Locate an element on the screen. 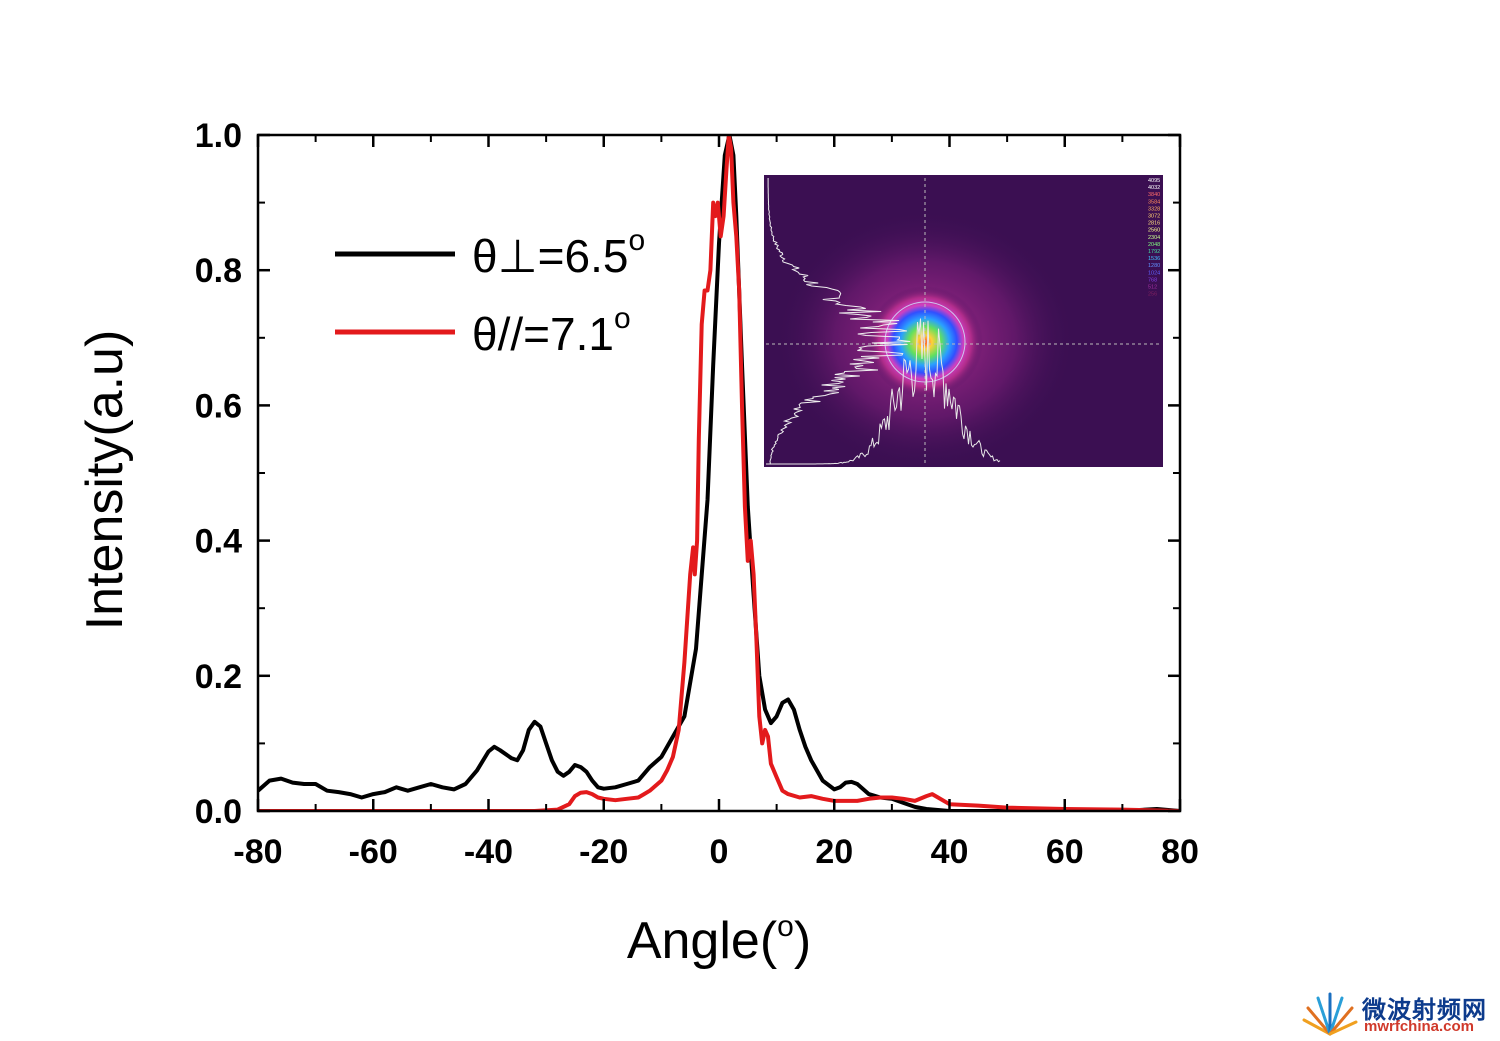 This screenshot has width=1500, height=1041. inset-vertical-profile is located at coordinates (839, 321).